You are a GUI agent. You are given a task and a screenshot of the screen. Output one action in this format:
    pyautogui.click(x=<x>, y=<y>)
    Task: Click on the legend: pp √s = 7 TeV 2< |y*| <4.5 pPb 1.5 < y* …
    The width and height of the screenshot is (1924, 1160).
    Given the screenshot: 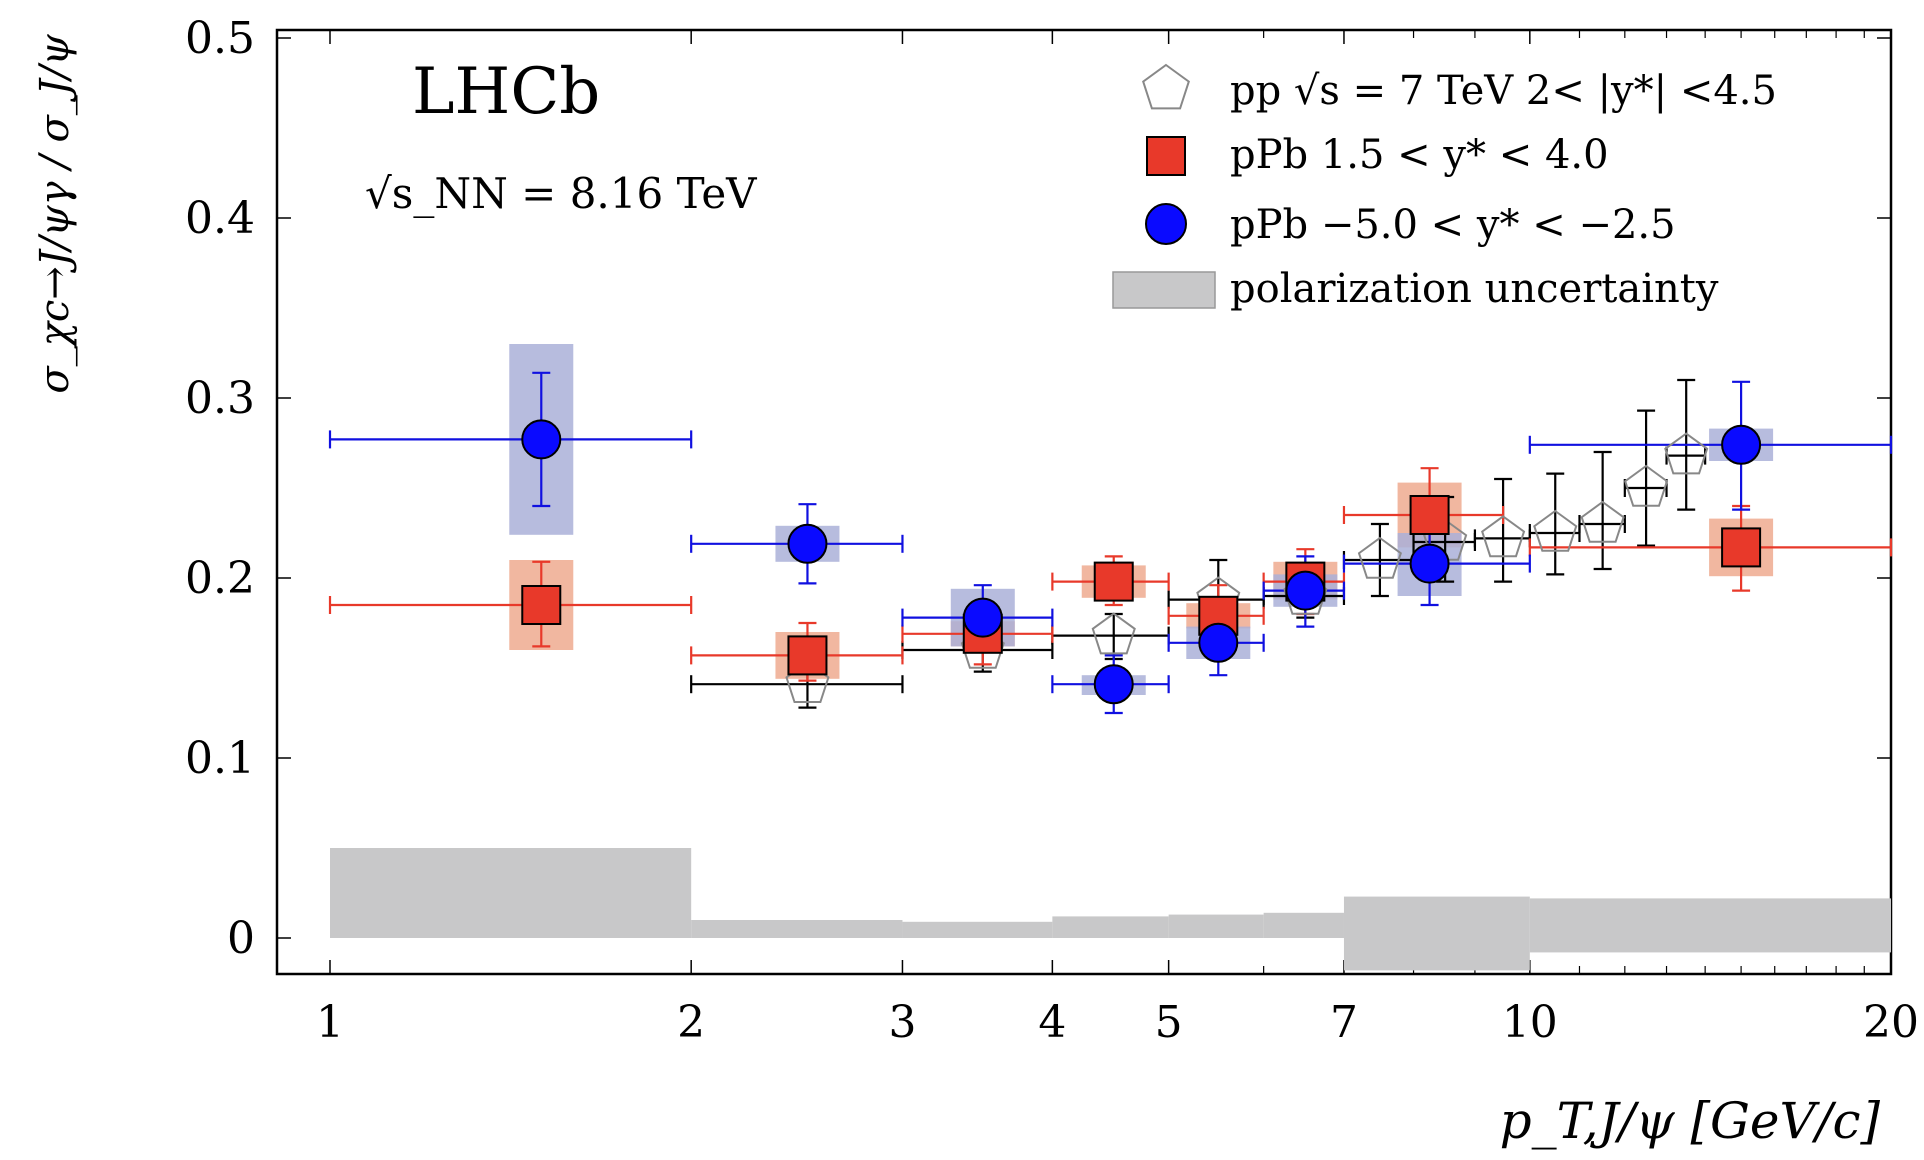 What is the action you would take?
    pyautogui.click(x=1444, y=187)
    